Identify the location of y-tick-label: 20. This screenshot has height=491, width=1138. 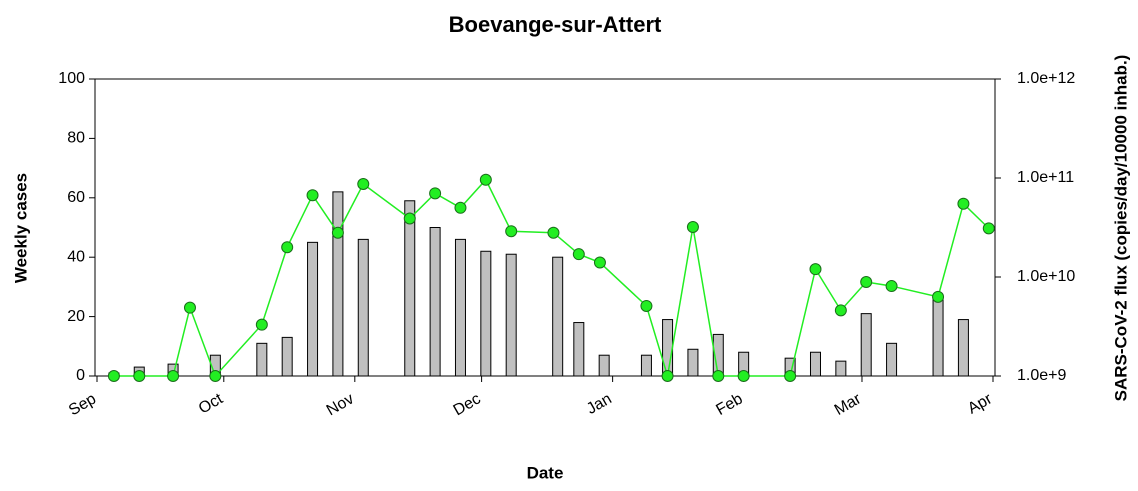
(76, 316).